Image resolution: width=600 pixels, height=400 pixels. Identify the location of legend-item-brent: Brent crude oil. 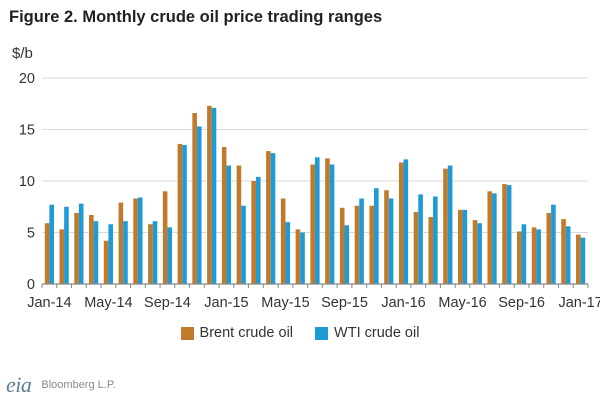
(237, 333).